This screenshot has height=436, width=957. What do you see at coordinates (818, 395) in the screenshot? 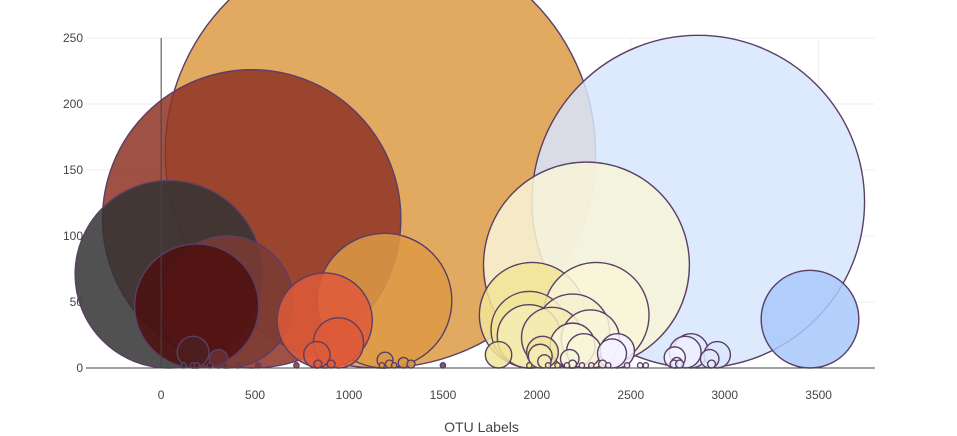
I see `x-tick-label: 3500` at bounding box center [818, 395].